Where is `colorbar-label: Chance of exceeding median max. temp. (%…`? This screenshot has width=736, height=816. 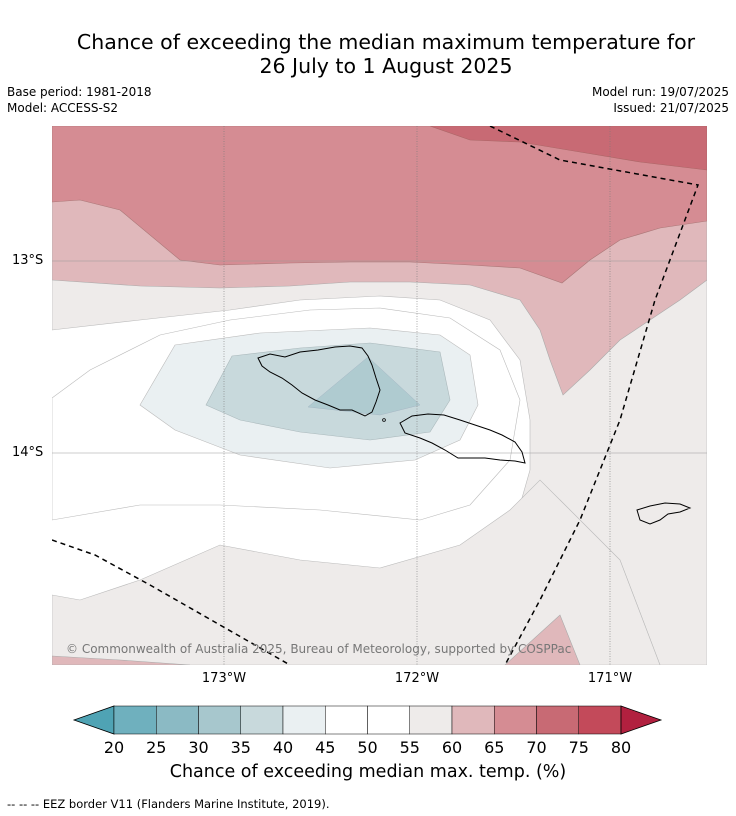
colorbar-label: Chance of exceeding median max. temp. (%… is located at coordinates (368, 772).